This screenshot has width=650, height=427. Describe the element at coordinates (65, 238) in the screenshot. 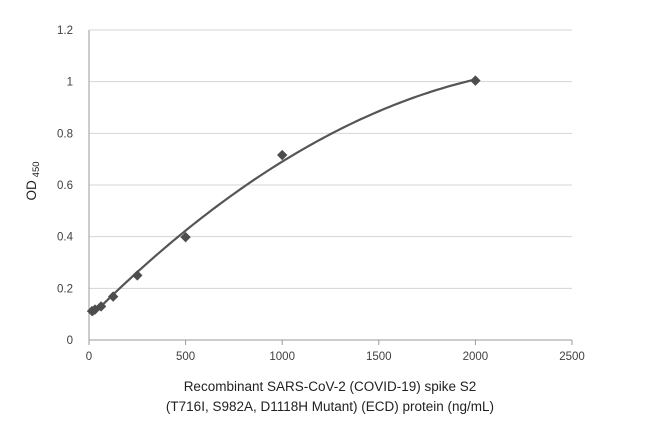

I see `y-tick-label: 0.4` at that location.